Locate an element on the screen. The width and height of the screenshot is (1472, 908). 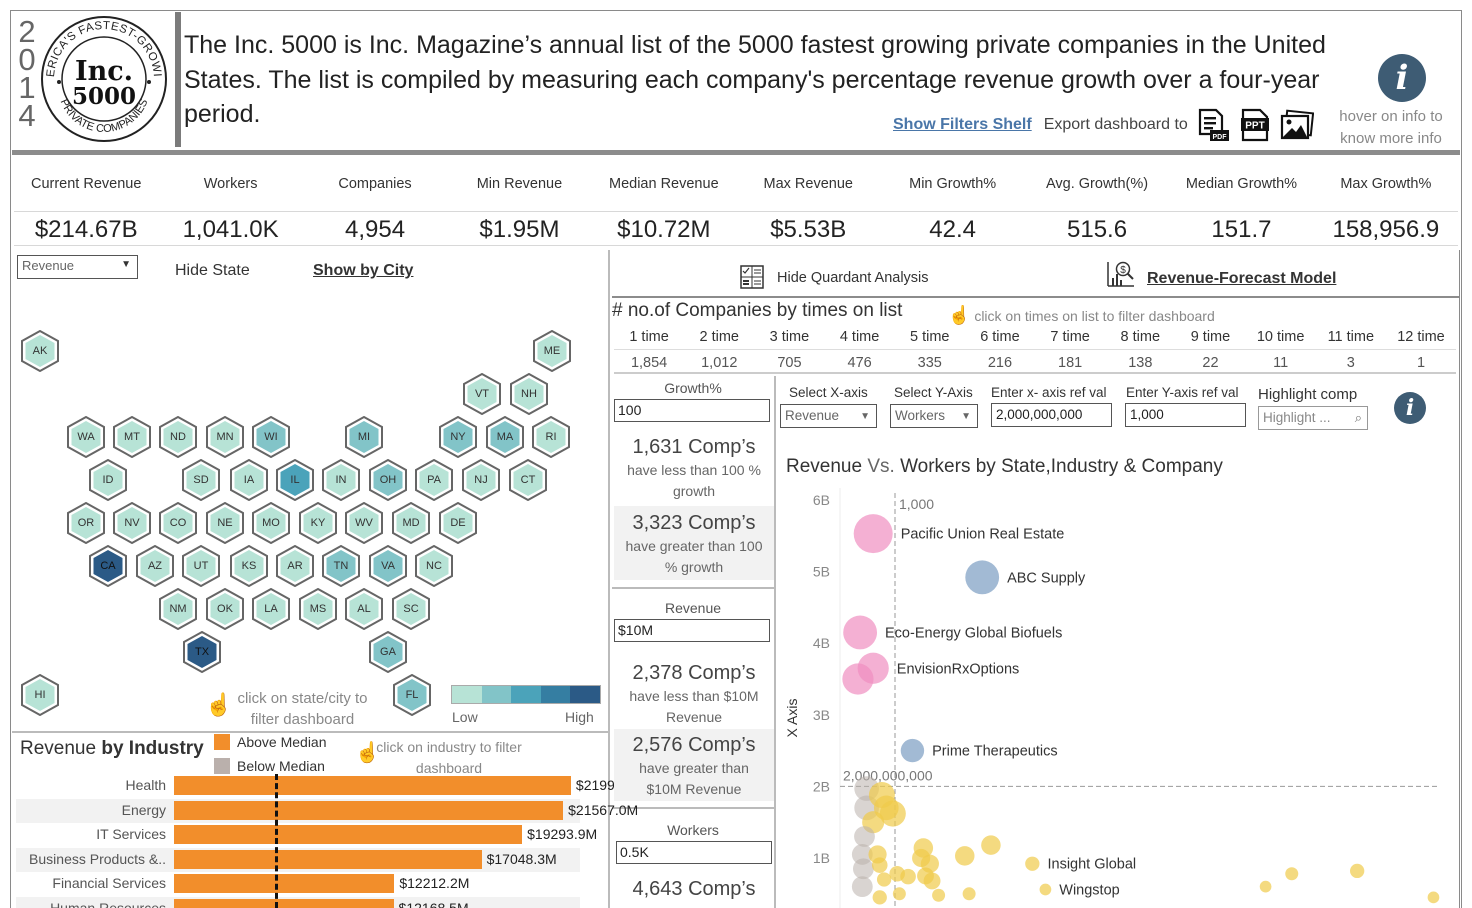
times-on-list-column: 5 time 335 is located at coordinates (929, 350).